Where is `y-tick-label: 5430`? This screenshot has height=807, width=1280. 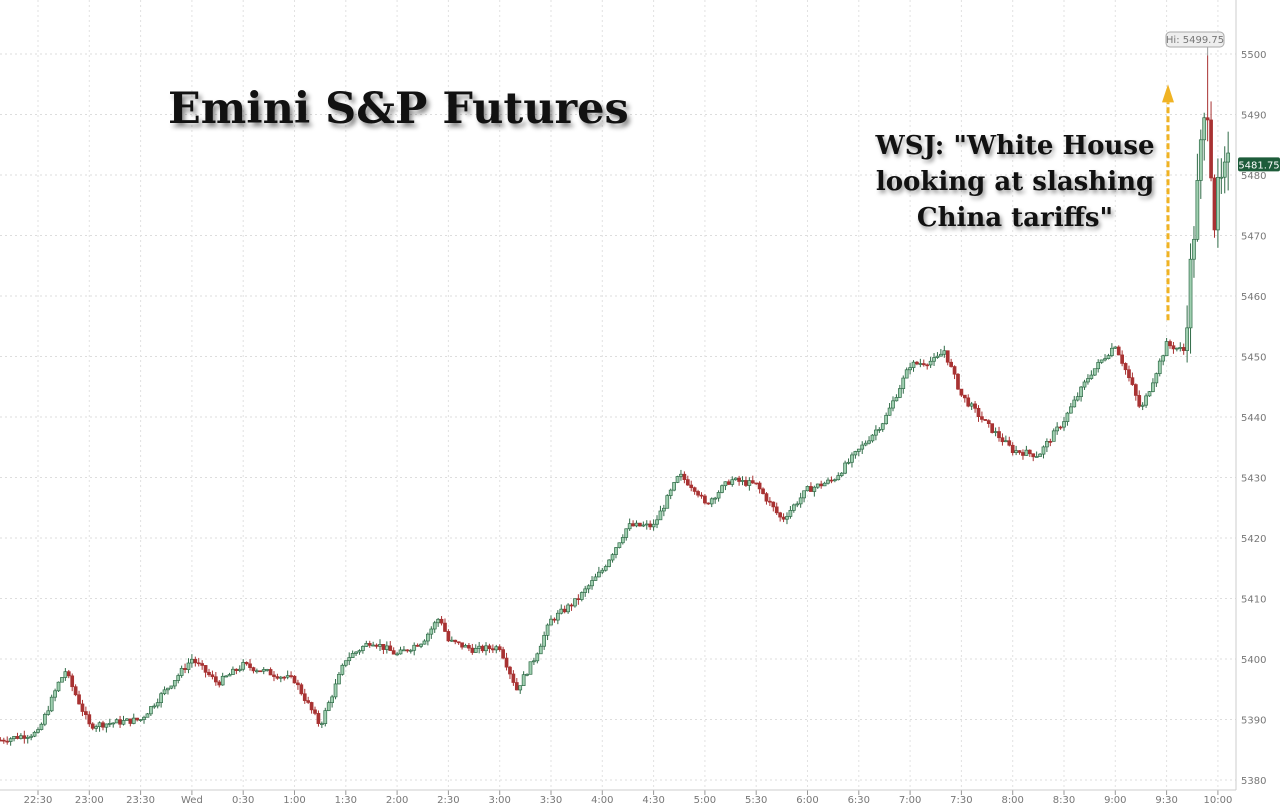 y-tick-label: 5430 is located at coordinates (1253, 479).